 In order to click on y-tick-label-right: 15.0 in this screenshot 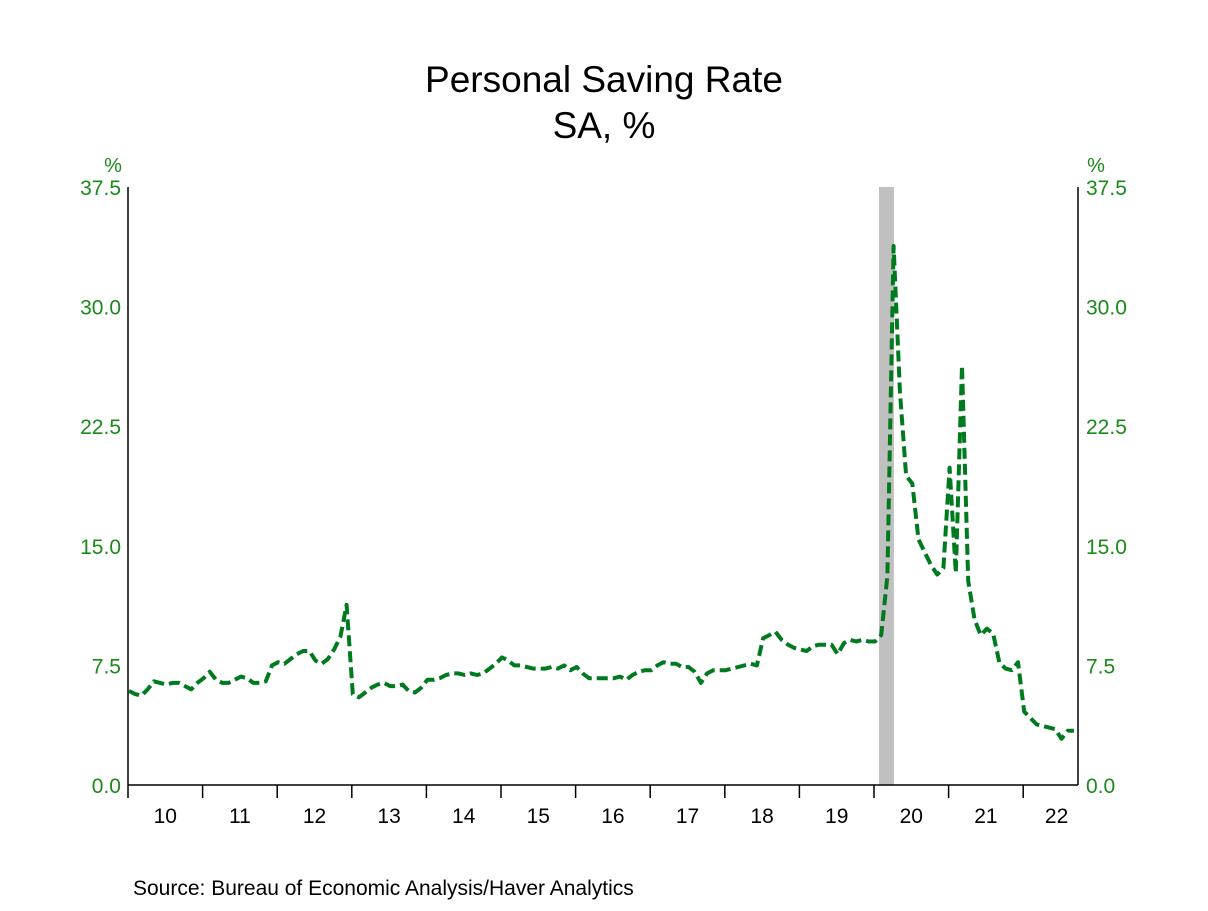, I will do `click(1106, 547)`.